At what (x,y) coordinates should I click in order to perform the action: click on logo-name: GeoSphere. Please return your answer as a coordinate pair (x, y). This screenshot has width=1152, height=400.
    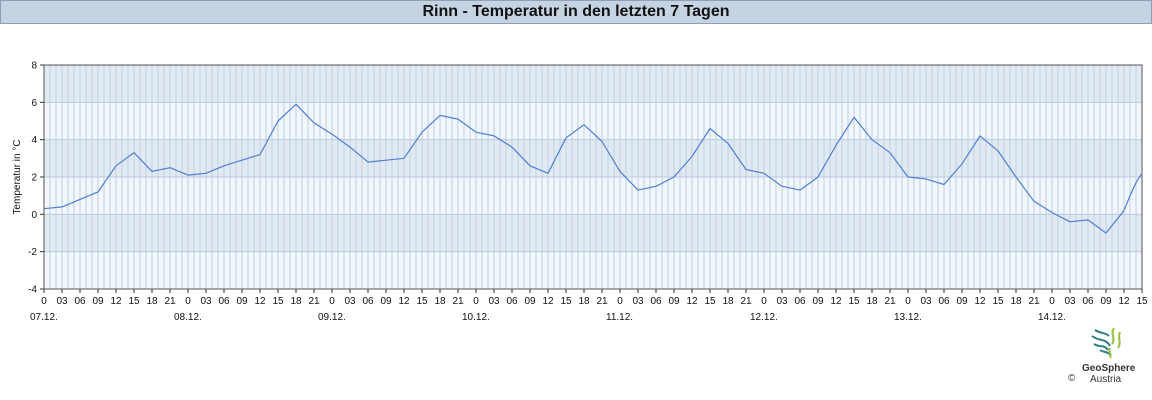
    Looking at the image, I should click on (1109, 368).